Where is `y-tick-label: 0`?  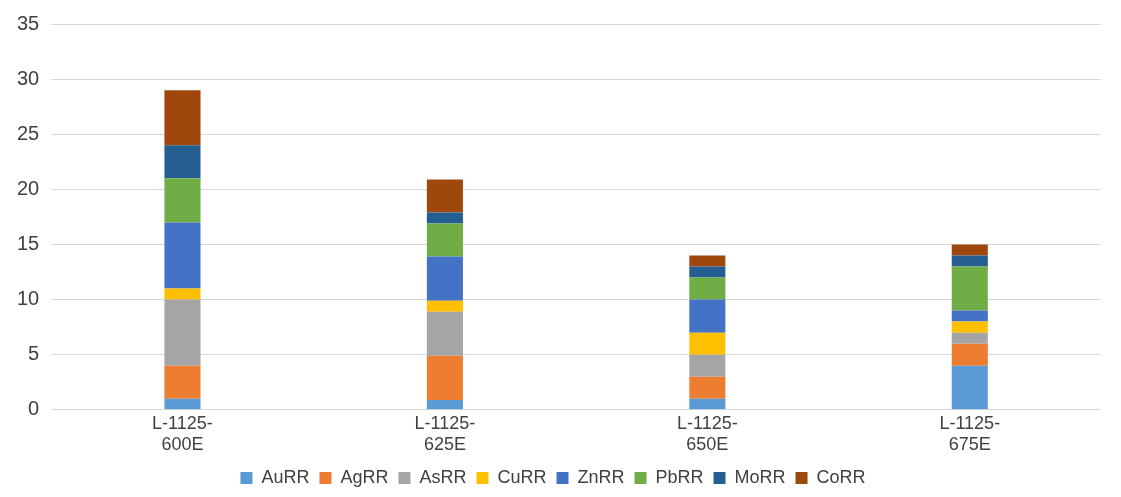 y-tick-label: 0 is located at coordinates (34, 408).